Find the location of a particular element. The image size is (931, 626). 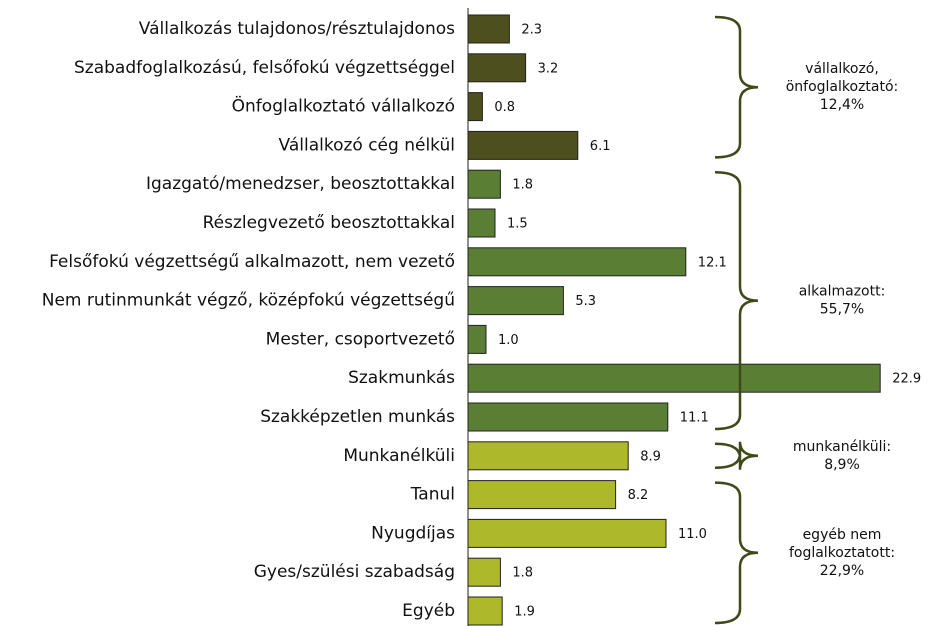

group-annotation: vállalkozó, is located at coordinates (842, 69).